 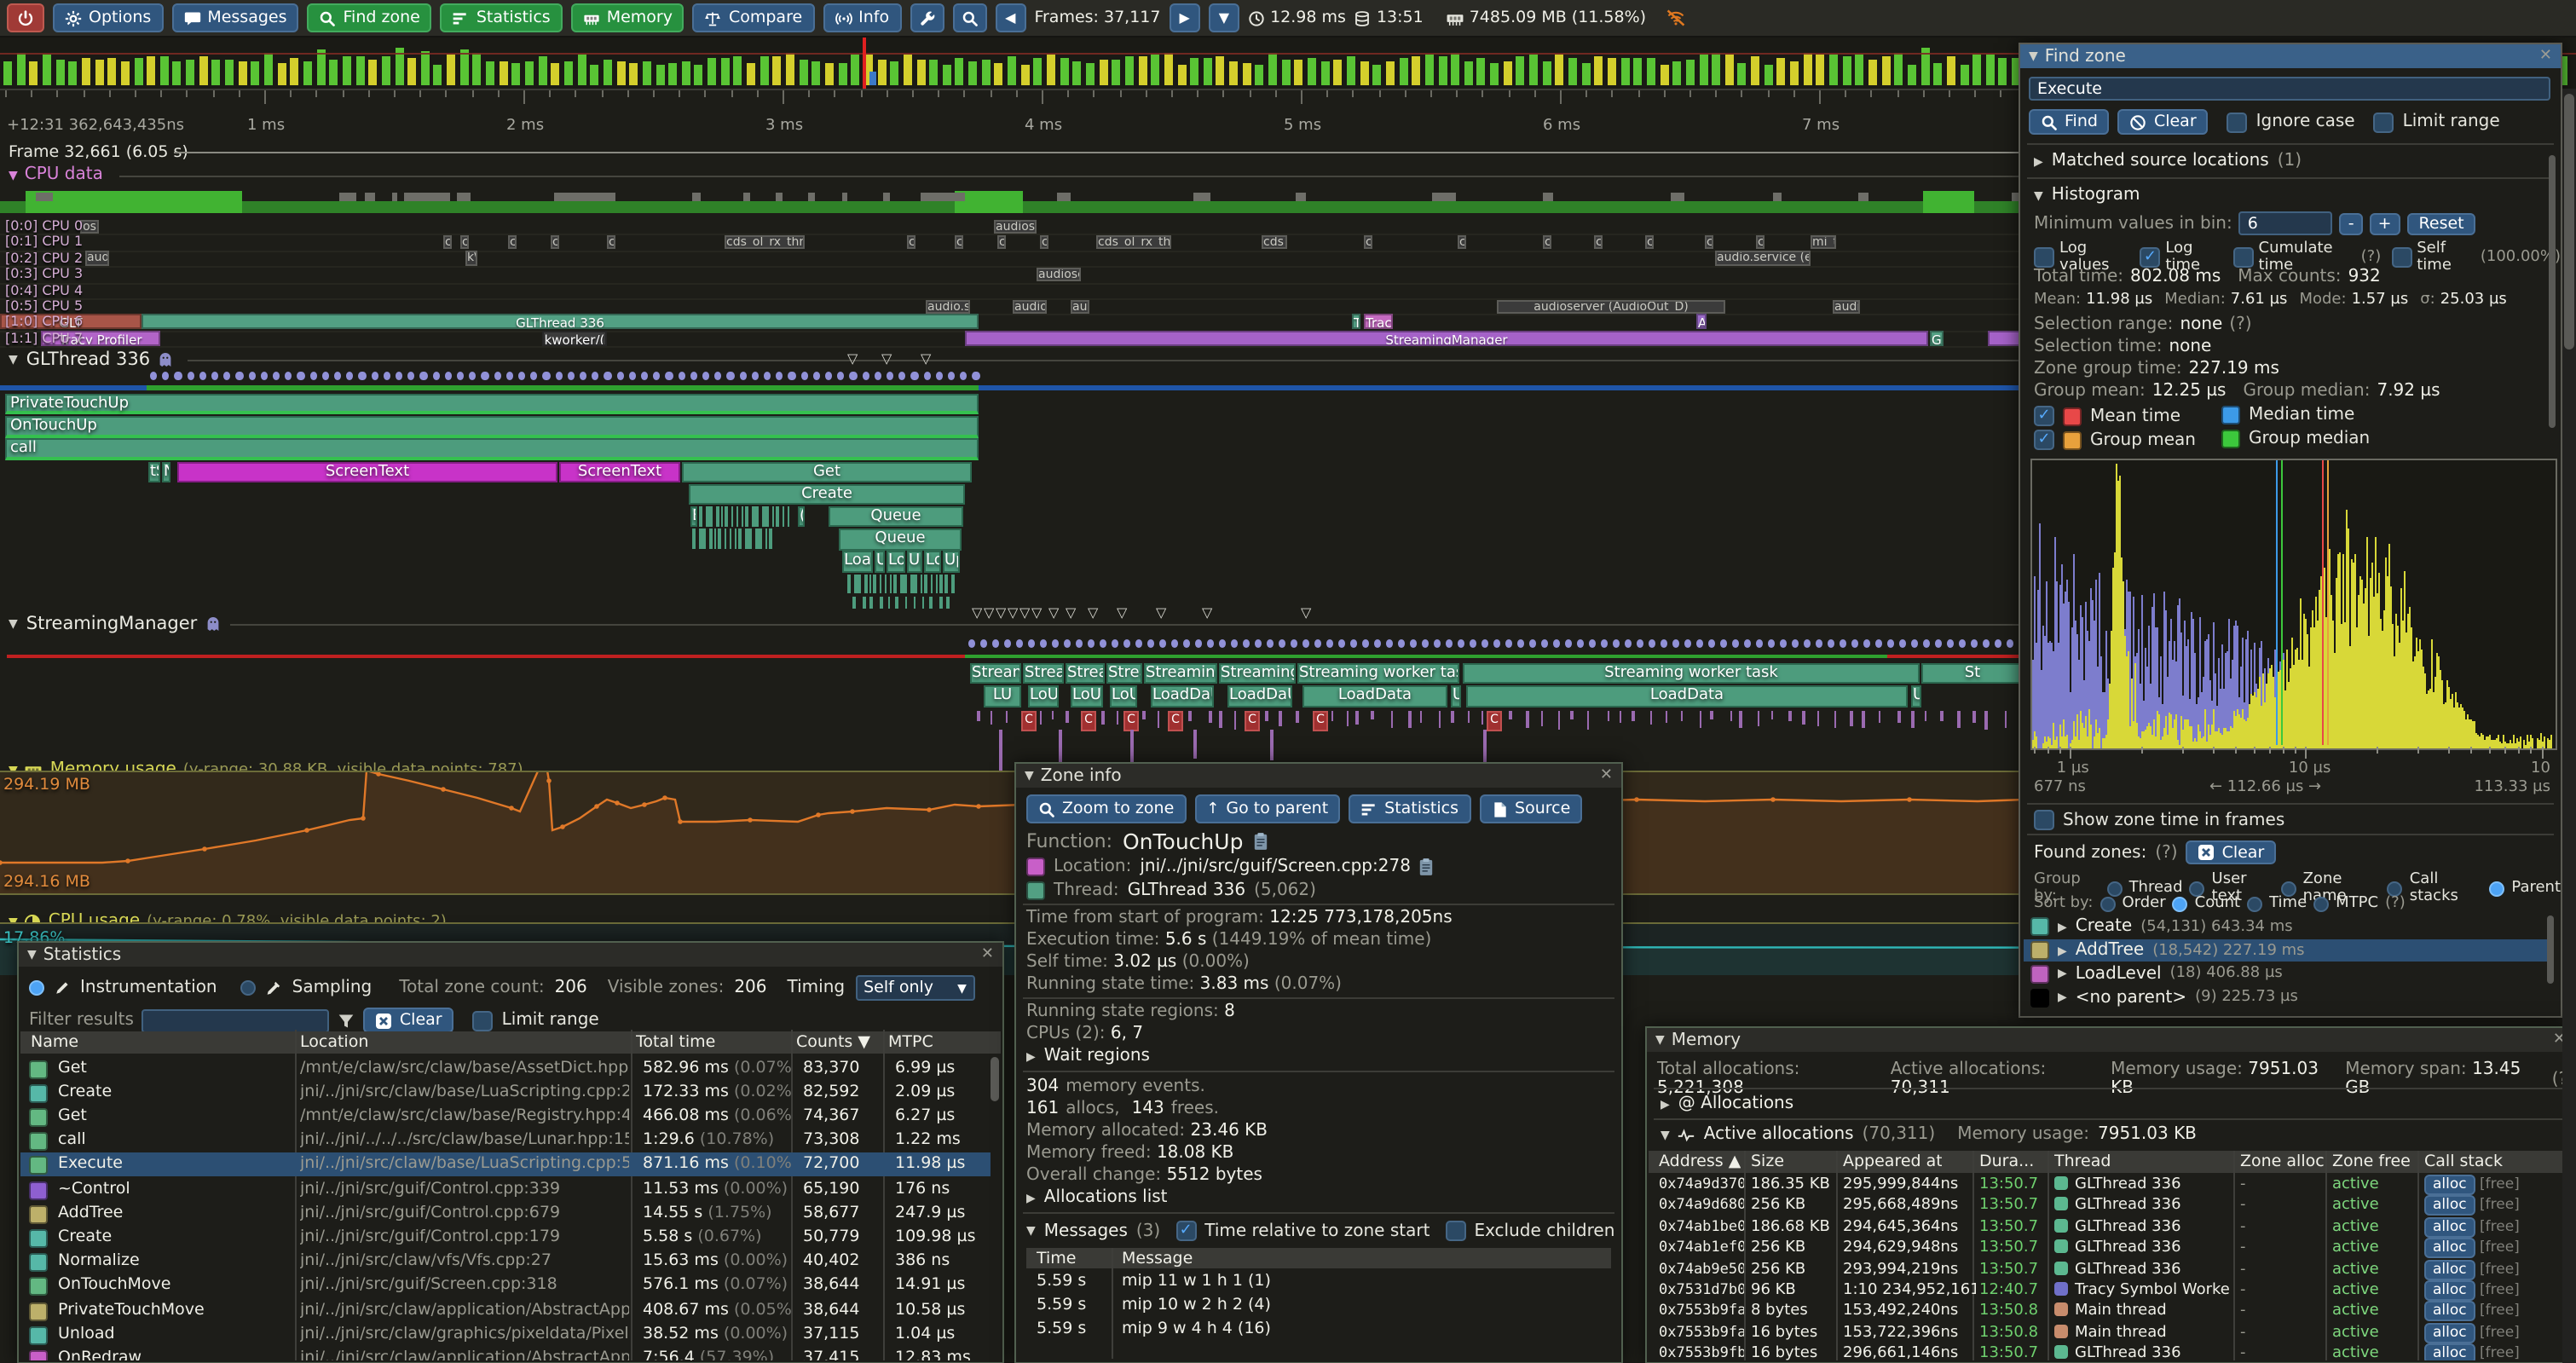 What do you see at coordinates (36, 988) in the screenshot?
I see `instrumentation-radio` at bounding box center [36, 988].